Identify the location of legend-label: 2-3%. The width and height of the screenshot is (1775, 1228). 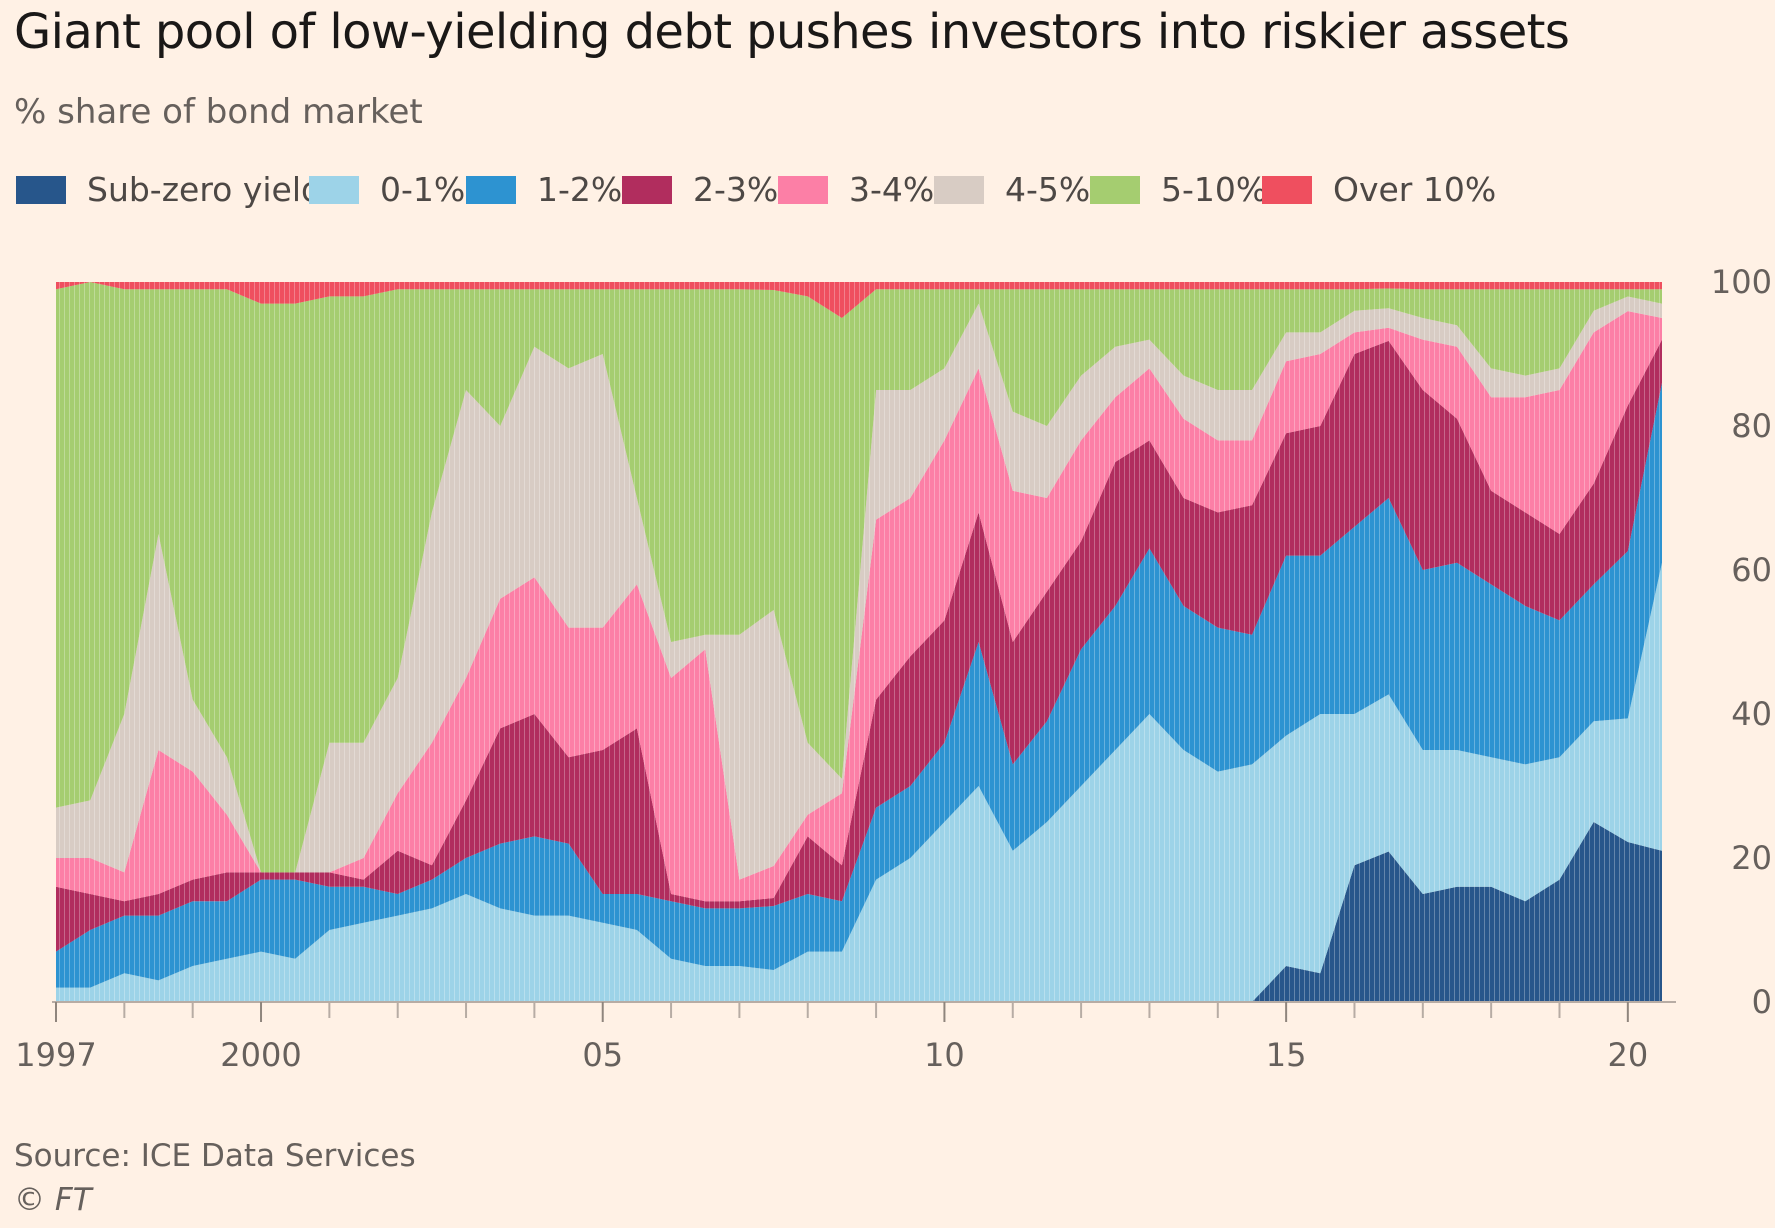
(736, 189).